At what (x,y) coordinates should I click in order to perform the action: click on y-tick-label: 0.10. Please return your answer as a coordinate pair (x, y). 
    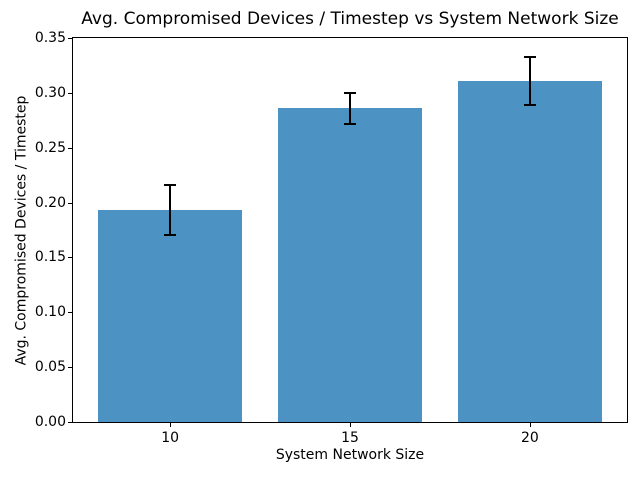
    Looking at the image, I should click on (50, 312).